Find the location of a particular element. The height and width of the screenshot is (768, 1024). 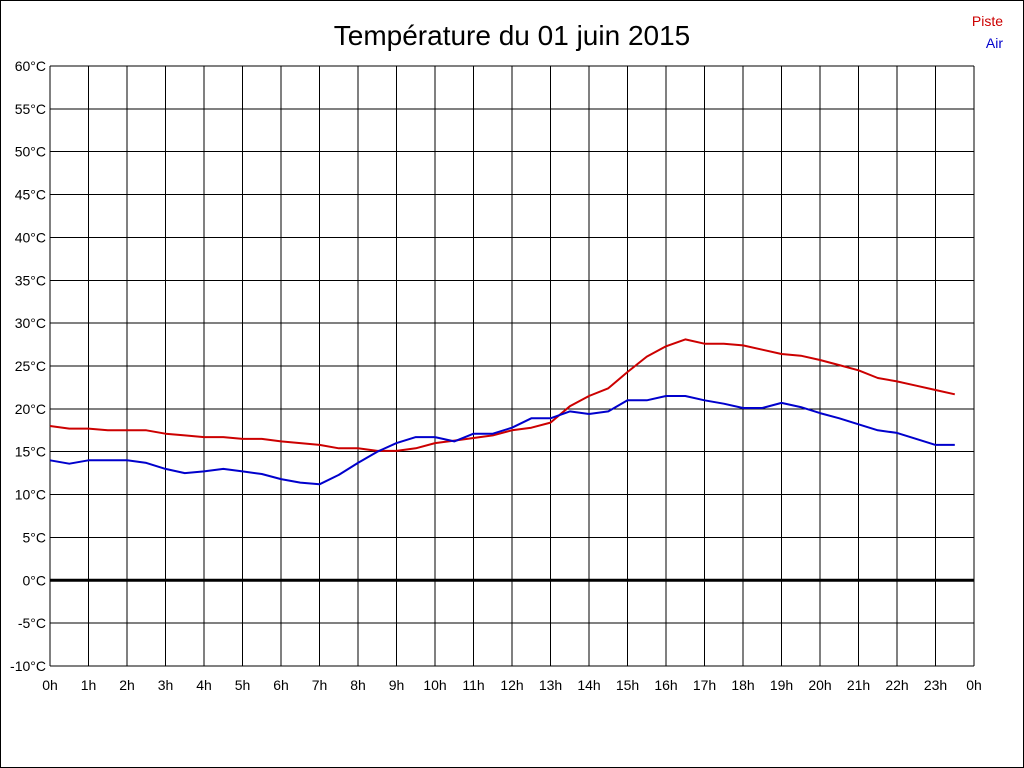

x-tick-label: 14h is located at coordinates (588, 685).